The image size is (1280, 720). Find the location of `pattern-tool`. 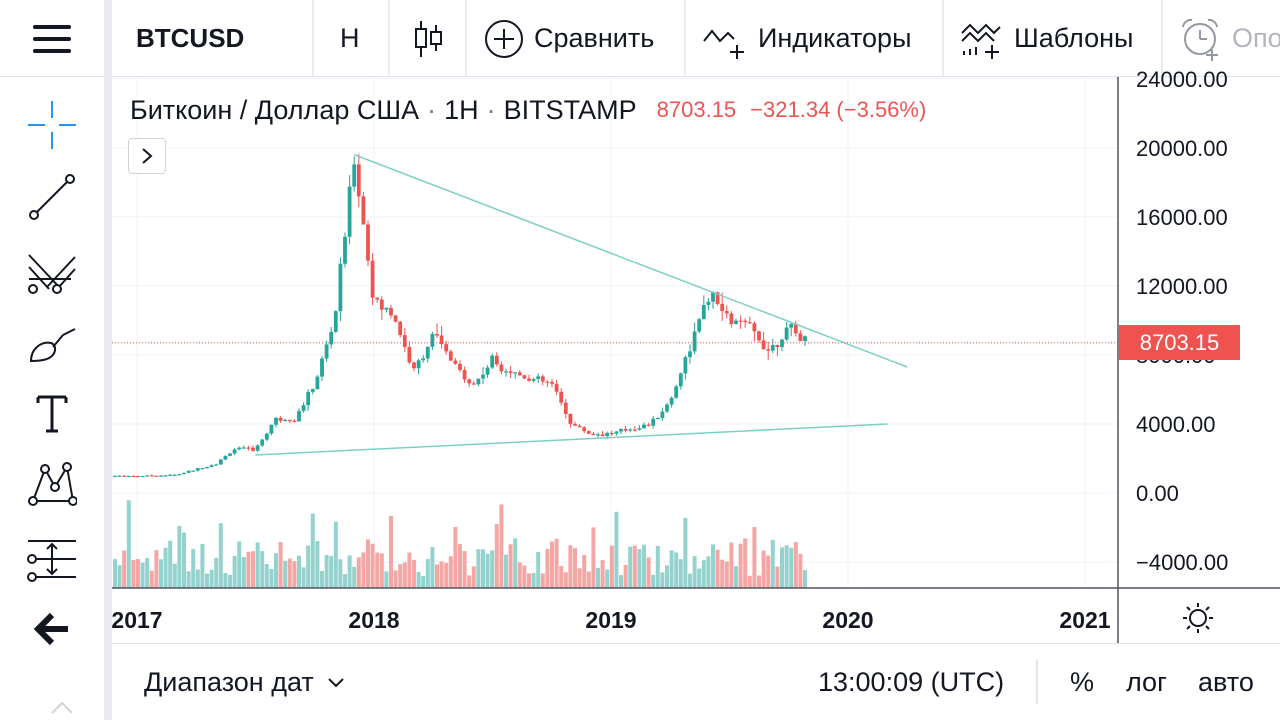

pattern-tool is located at coordinates (52, 485).